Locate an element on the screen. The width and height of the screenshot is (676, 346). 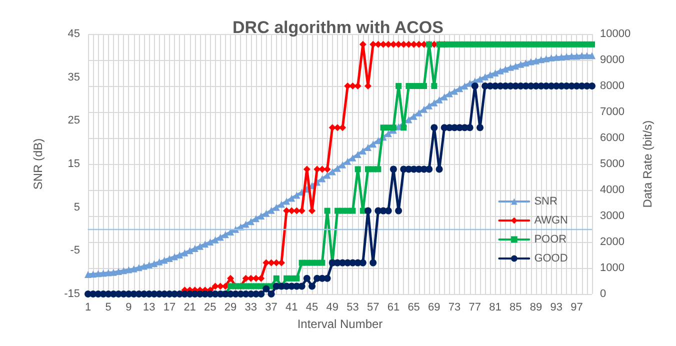
x-tick-label: 85 is located at coordinates (516, 308).